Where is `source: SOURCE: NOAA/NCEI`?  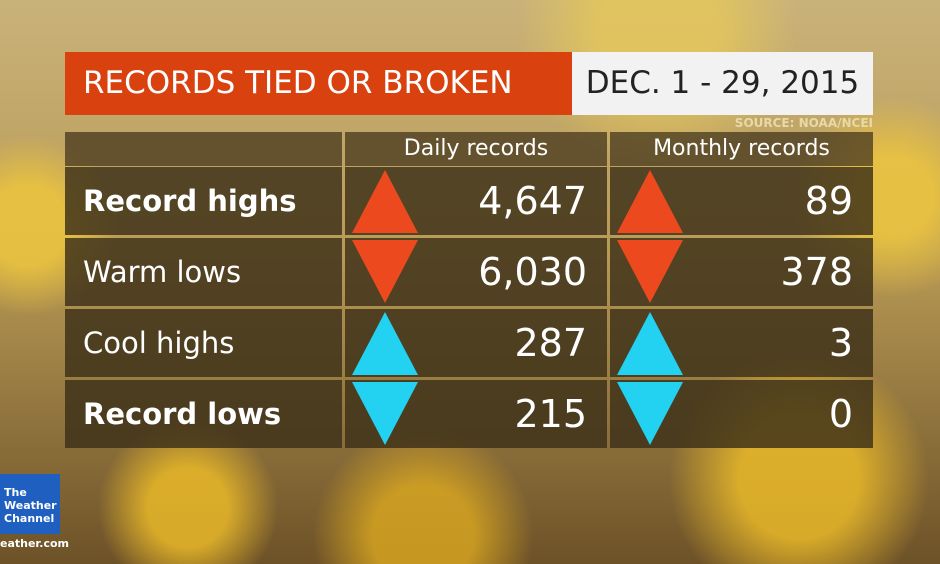
source: SOURCE: NOAA/NCEI is located at coordinates (803, 123).